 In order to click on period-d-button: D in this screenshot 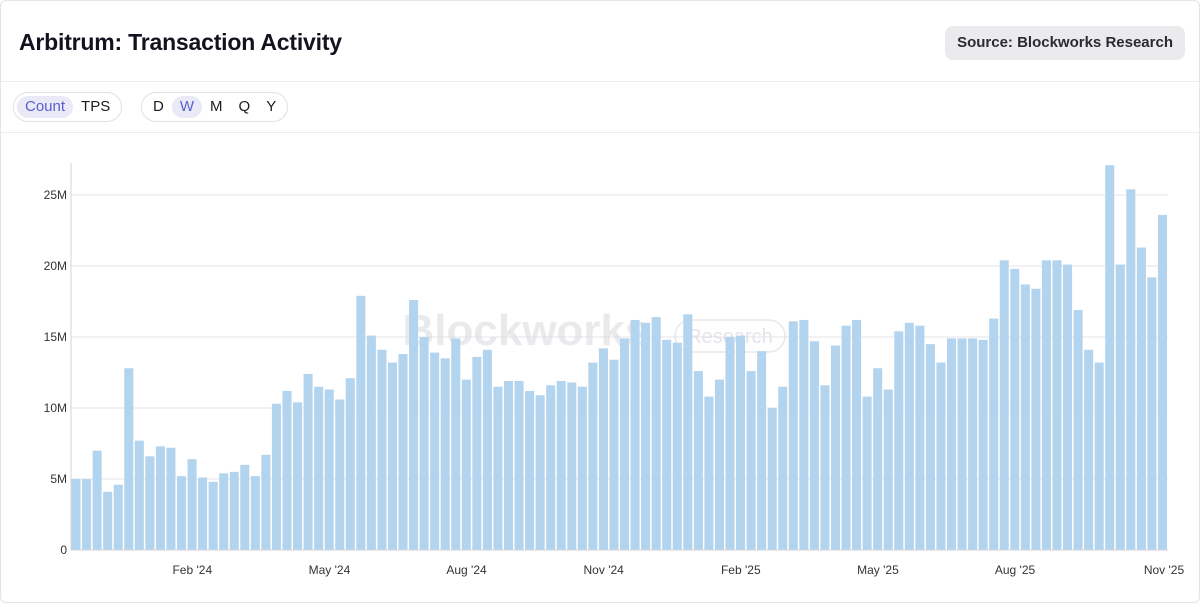, I will do `click(158, 106)`.